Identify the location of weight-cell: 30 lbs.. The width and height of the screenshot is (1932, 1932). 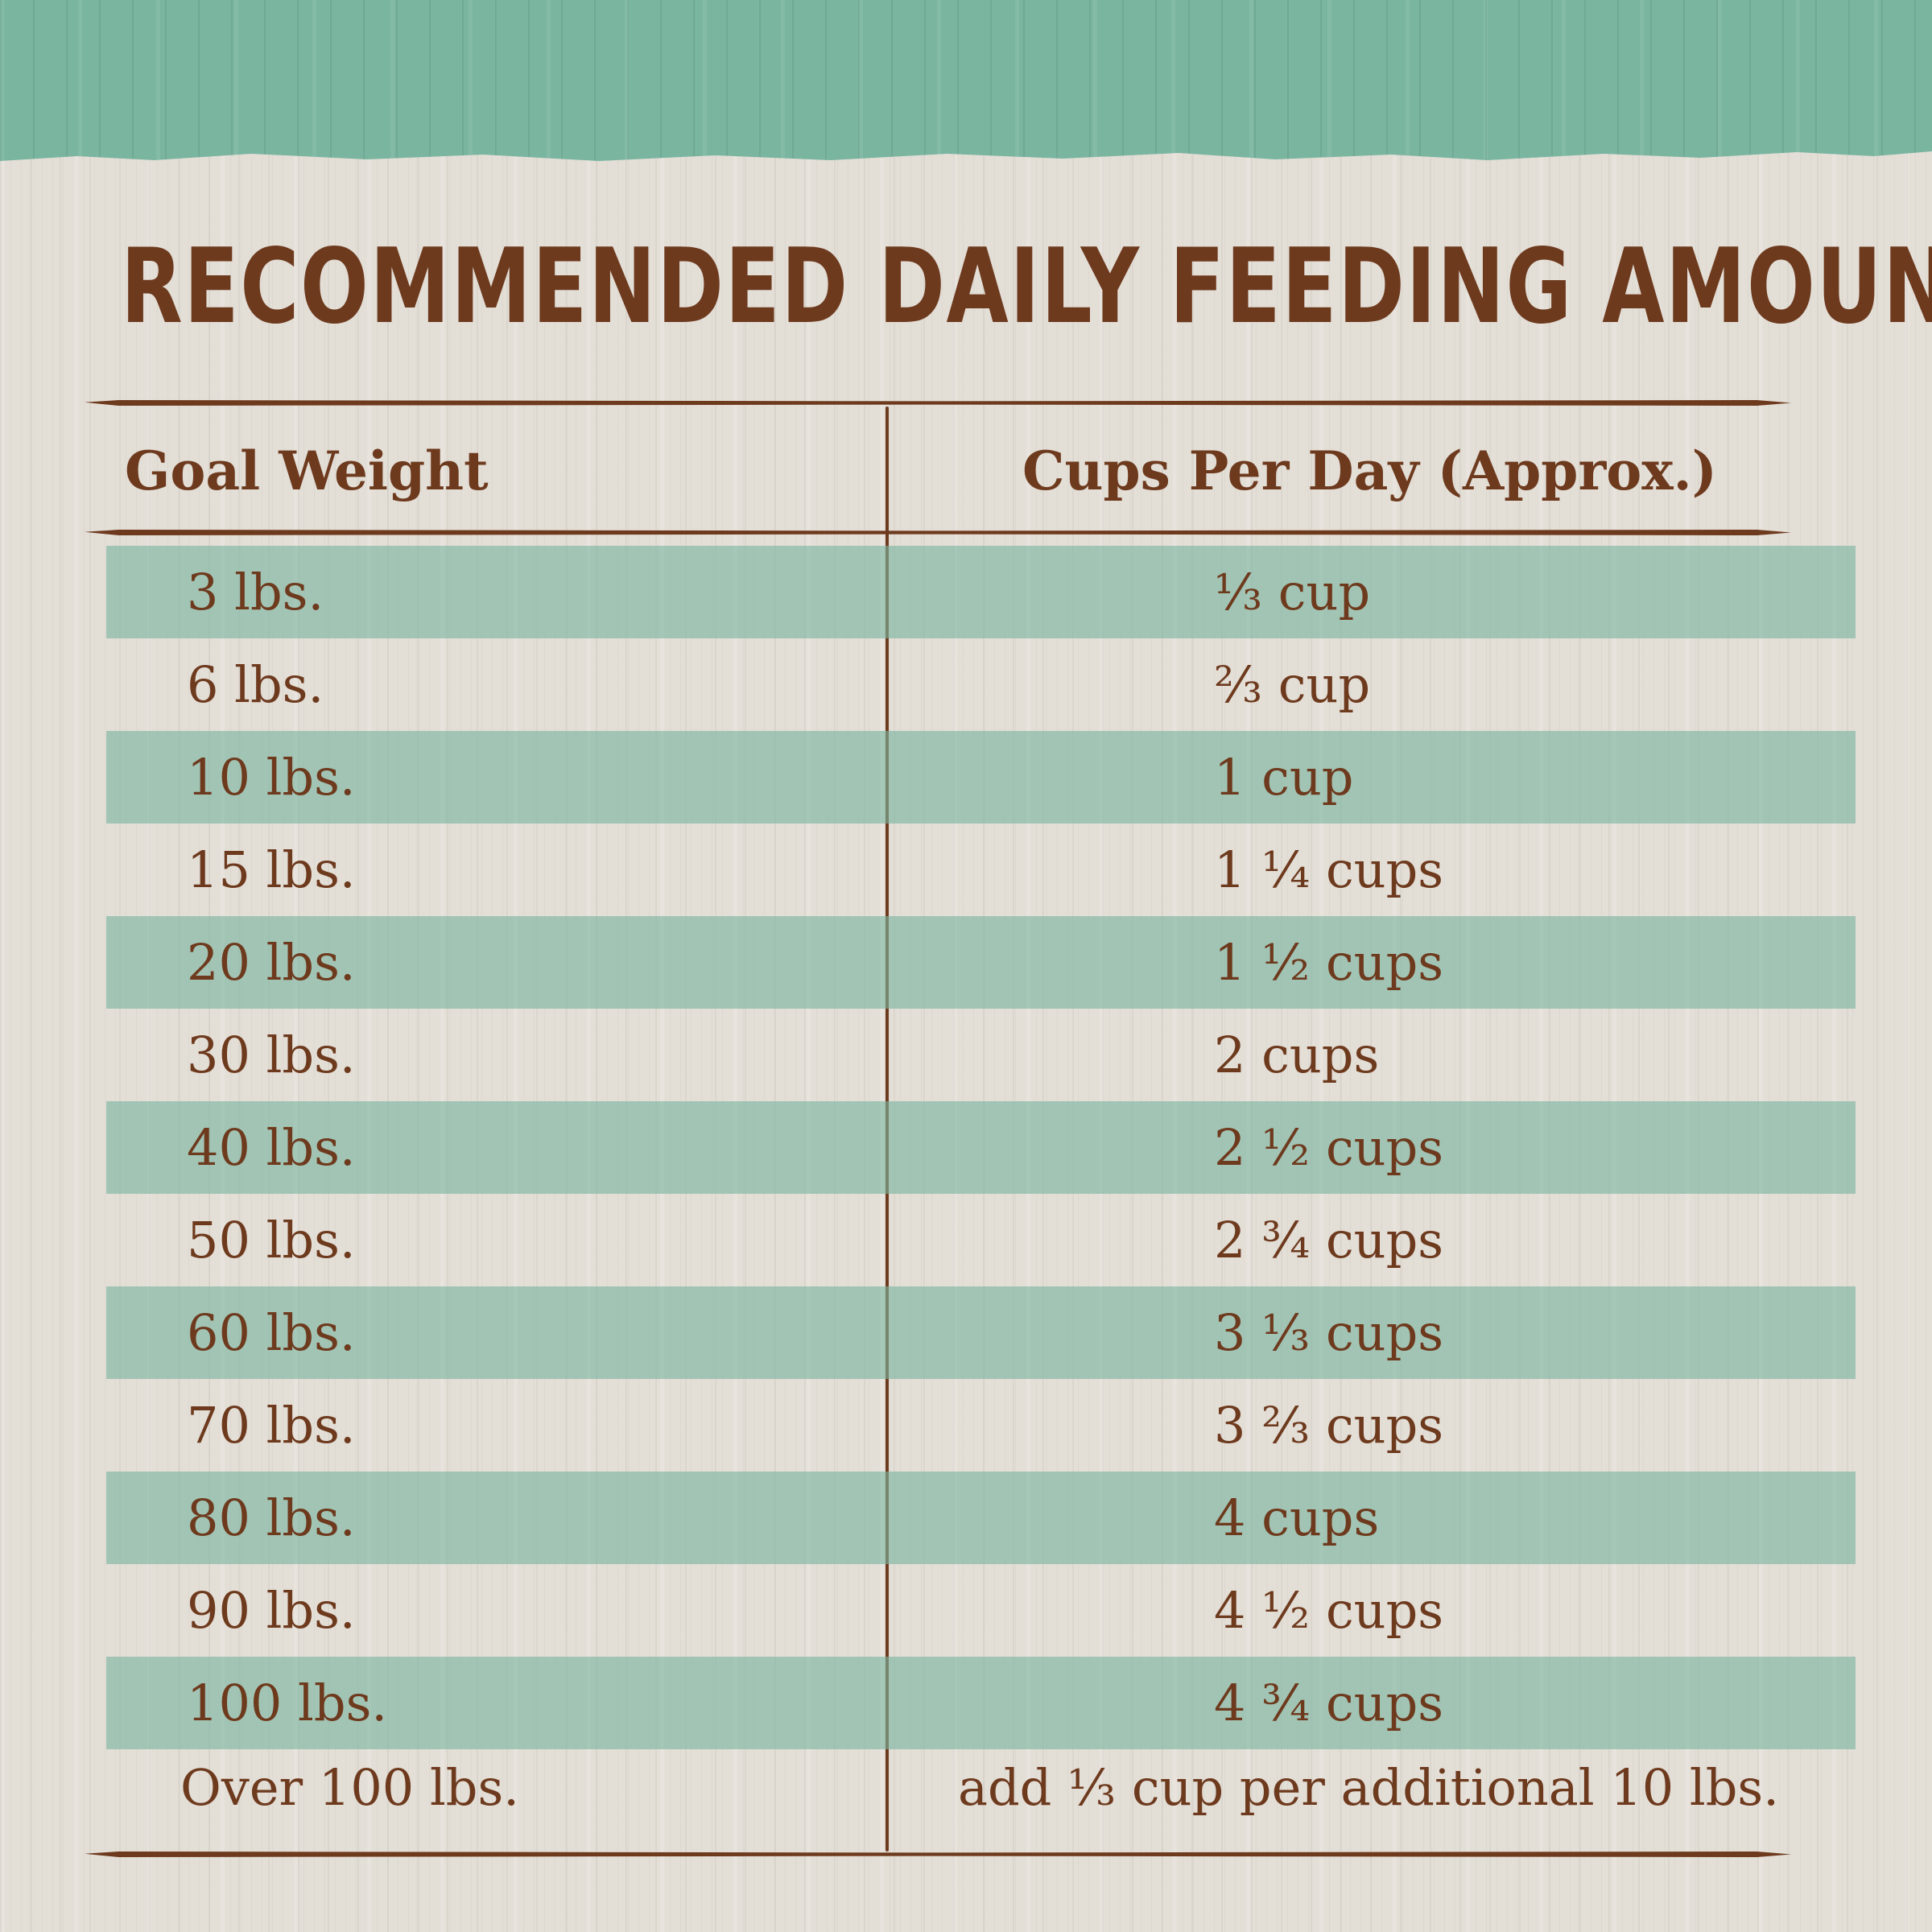
(271, 1055).